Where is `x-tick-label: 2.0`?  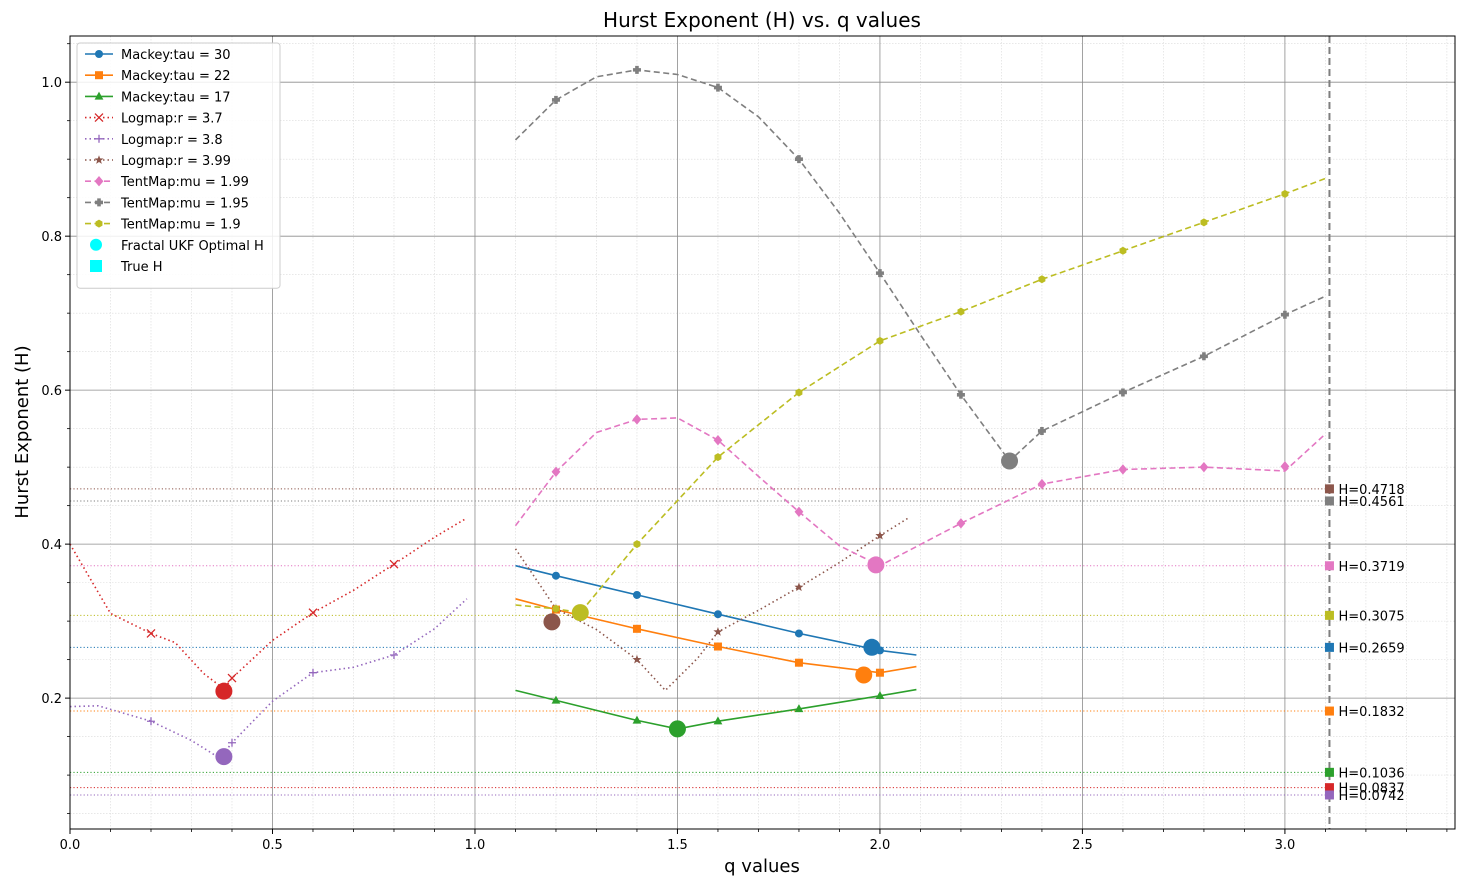
x-tick-label: 2.0 is located at coordinates (880, 845).